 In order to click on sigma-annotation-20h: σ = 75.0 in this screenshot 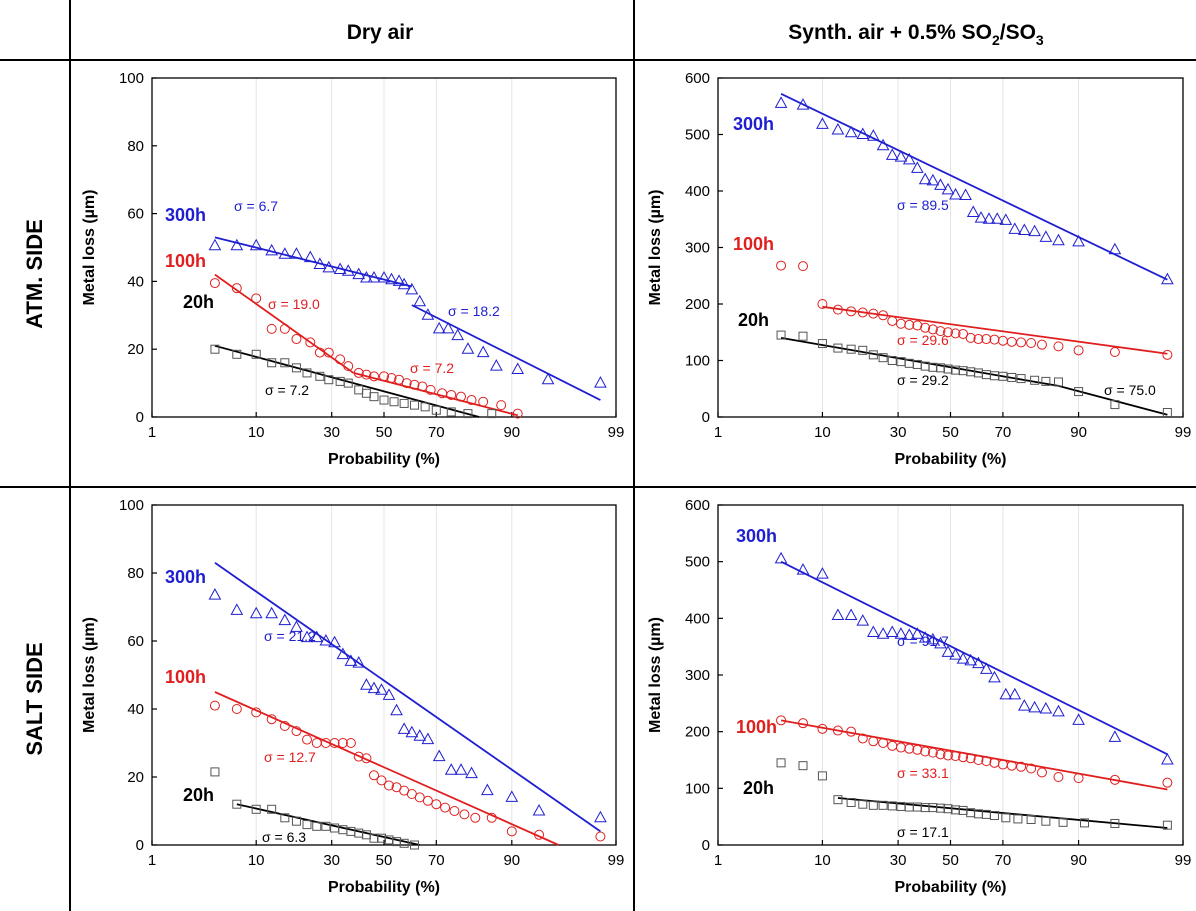, I will do `click(1130, 390)`.